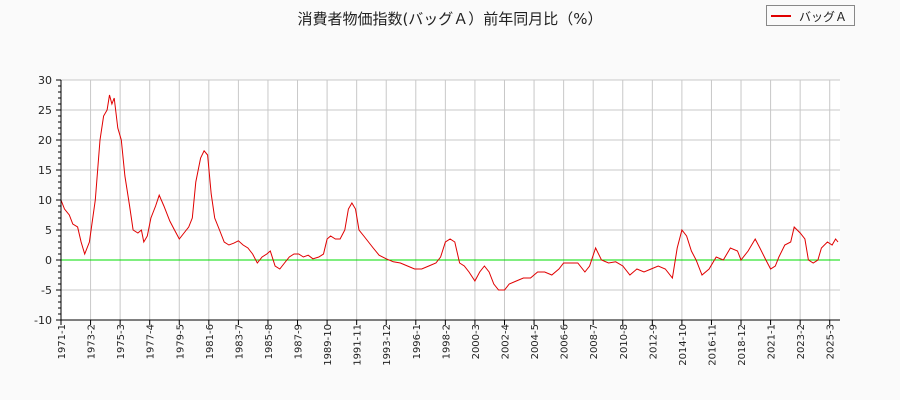 This screenshot has height=400, width=900. I want to click on x-tick-label: 1987-9, so click(299, 341).